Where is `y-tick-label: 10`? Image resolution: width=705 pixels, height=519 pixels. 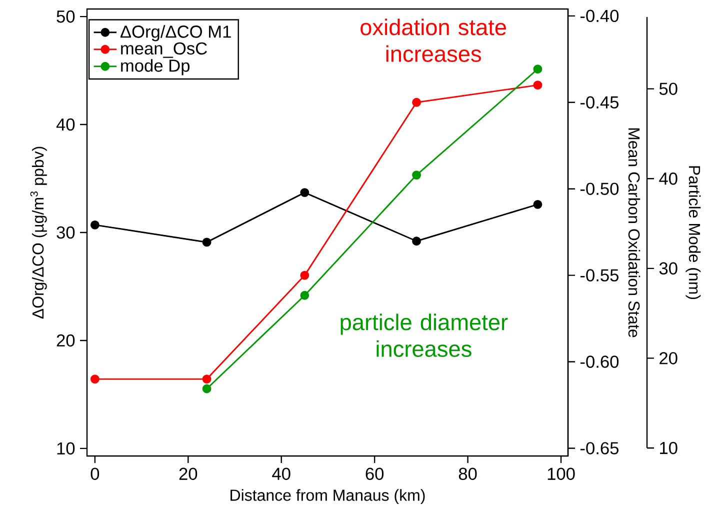
y-tick-label: 10 is located at coordinates (66, 448).